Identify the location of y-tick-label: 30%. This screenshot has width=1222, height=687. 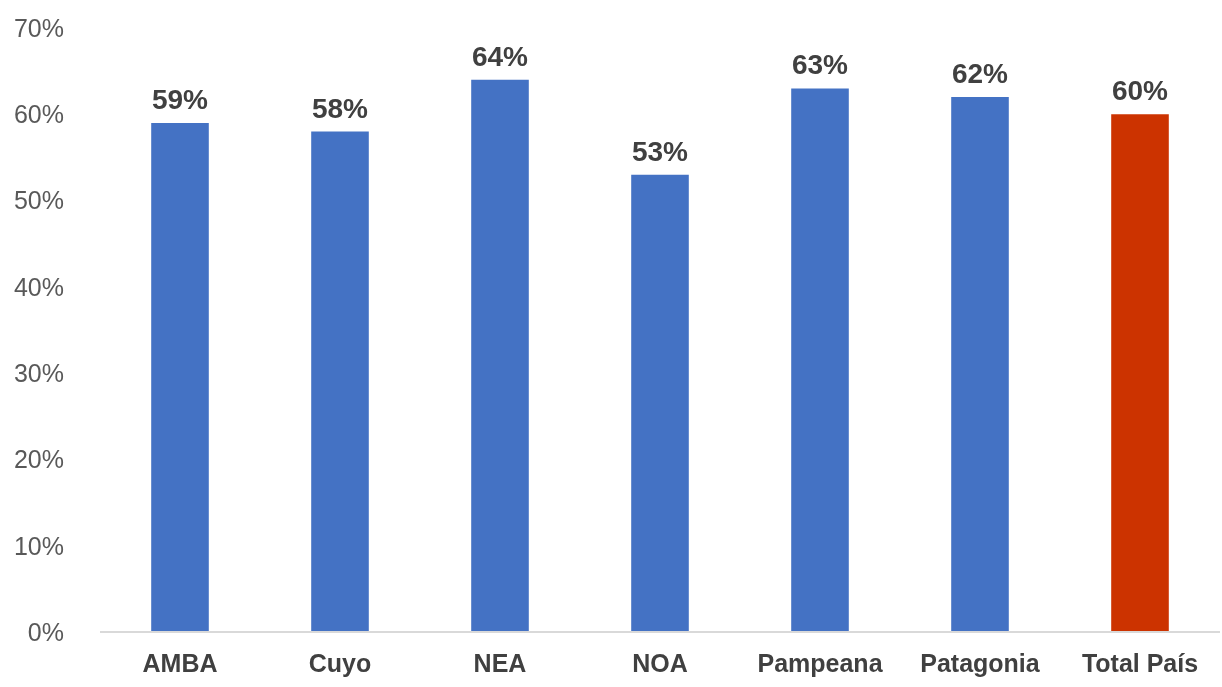
(38, 373).